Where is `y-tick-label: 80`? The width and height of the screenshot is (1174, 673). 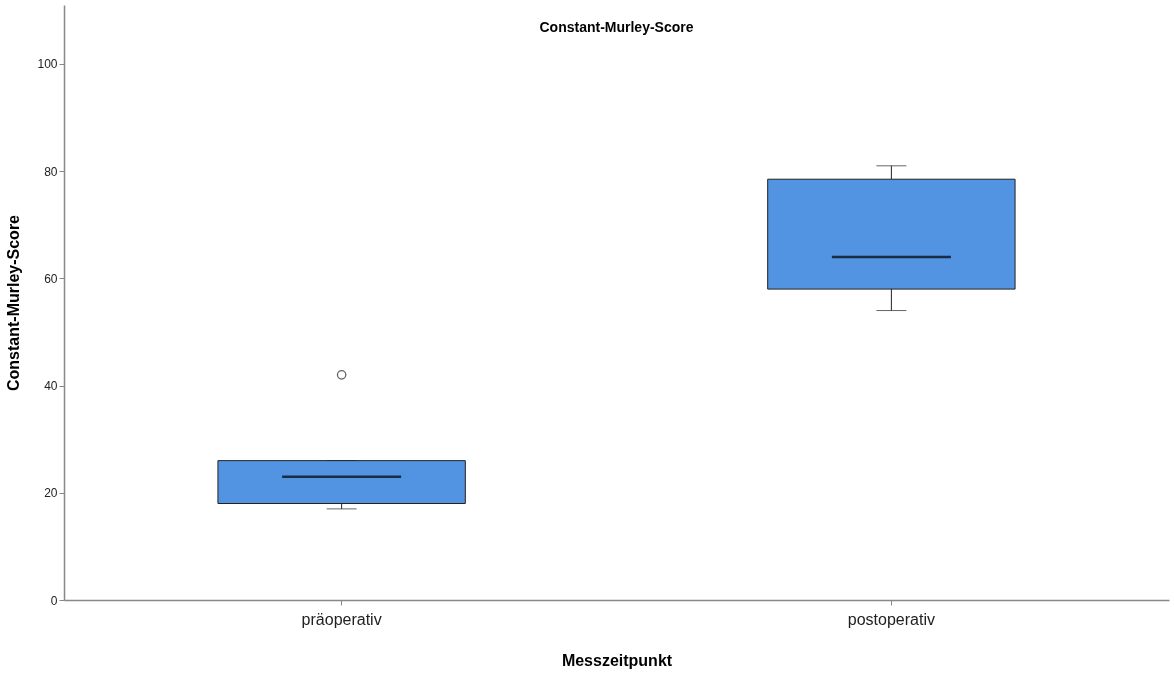 y-tick-label: 80 is located at coordinates (51, 171).